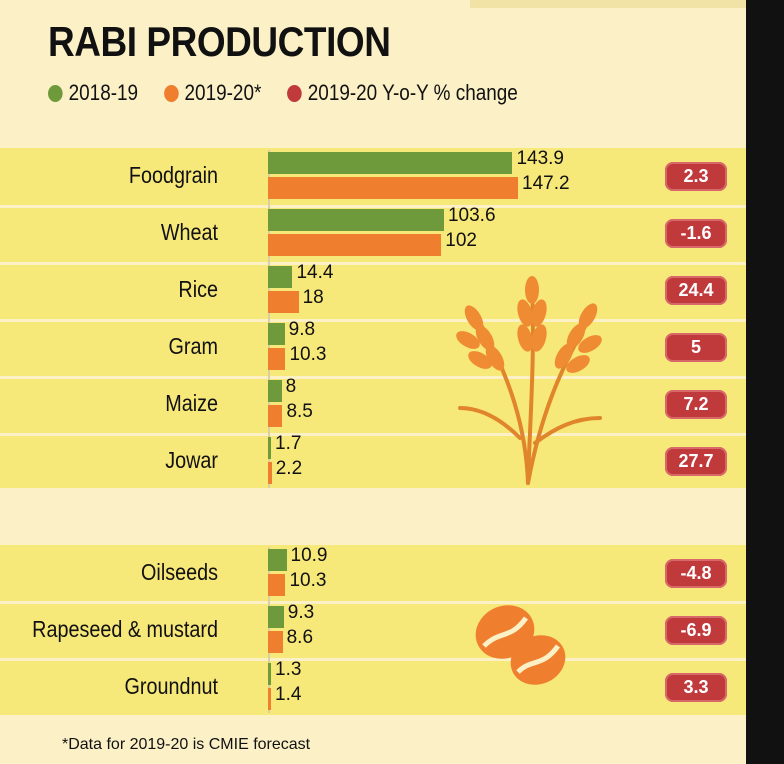 The height and width of the screenshot is (764, 784). What do you see at coordinates (173, 175) in the screenshot?
I see `category-label-foodgrain: Foodgrain` at bounding box center [173, 175].